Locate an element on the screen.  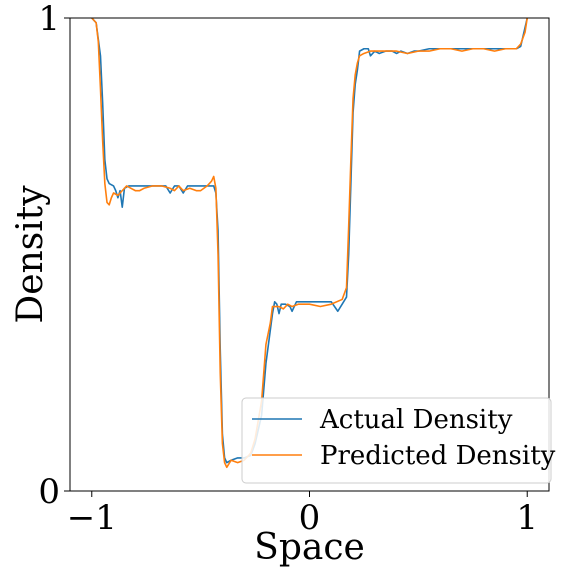
x-axis-label: Space is located at coordinates (309, 547).